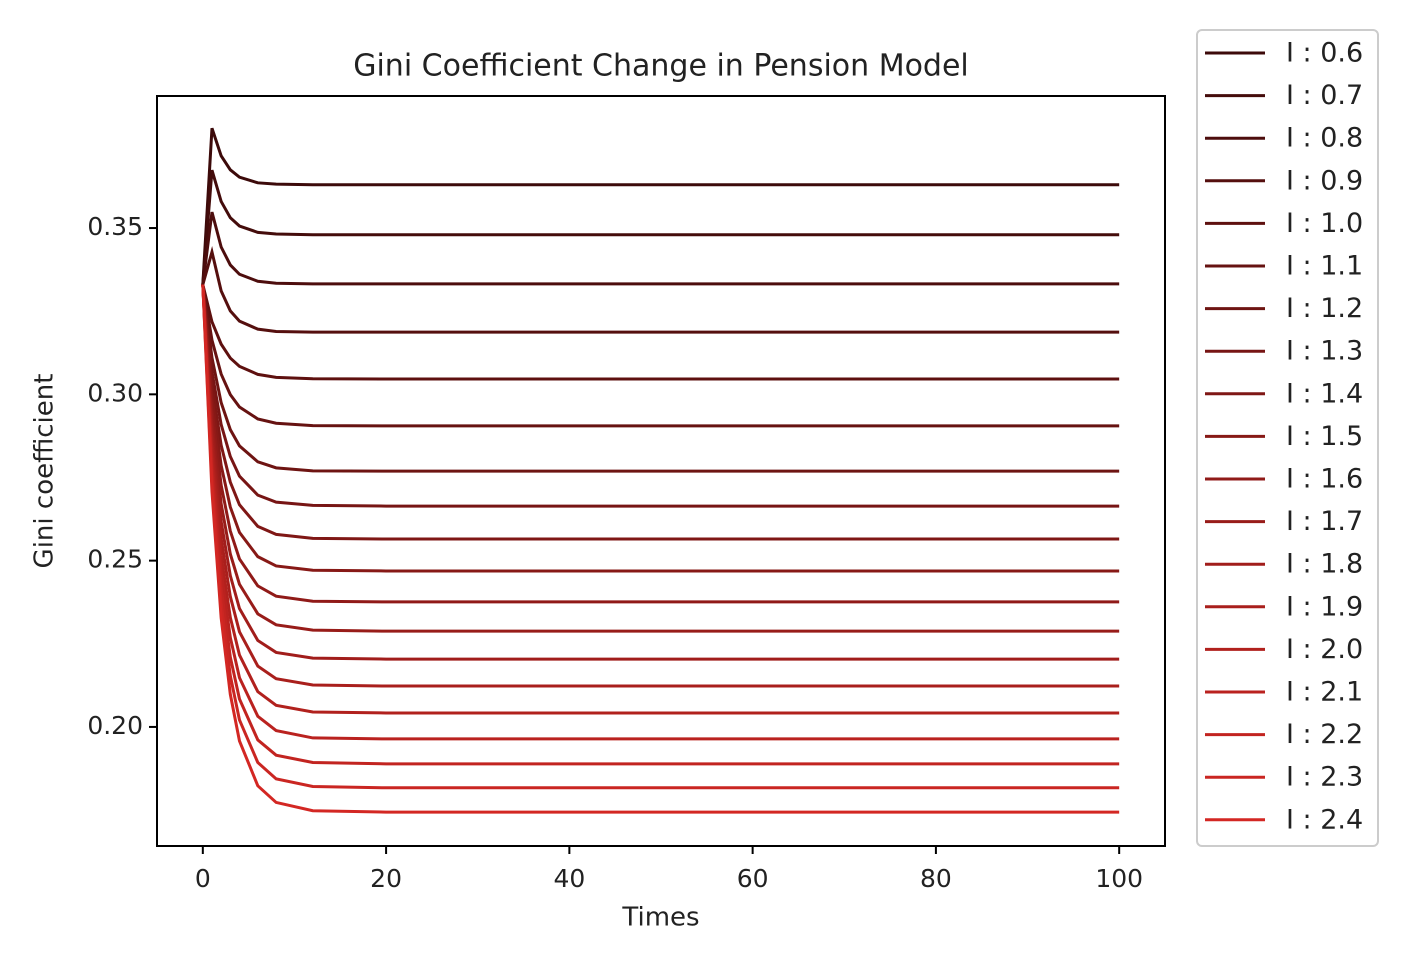 The width and height of the screenshot is (1420, 958). Describe the element at coordinates (1324, 606) in the screenshot. I see `legend-label: I : 1.9` at that location.